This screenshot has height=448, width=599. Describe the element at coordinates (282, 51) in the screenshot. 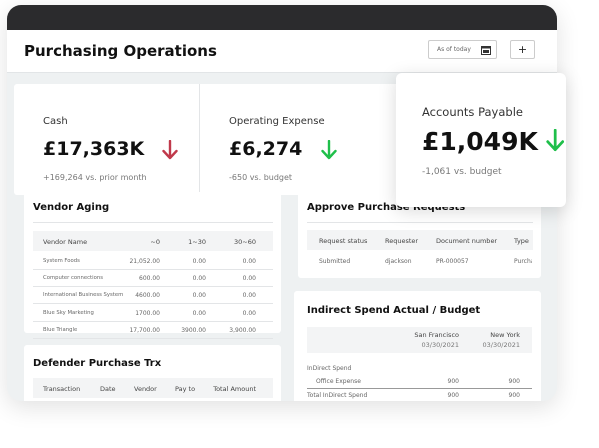

I see `header: Purchasing Operations As of today +` at that location.